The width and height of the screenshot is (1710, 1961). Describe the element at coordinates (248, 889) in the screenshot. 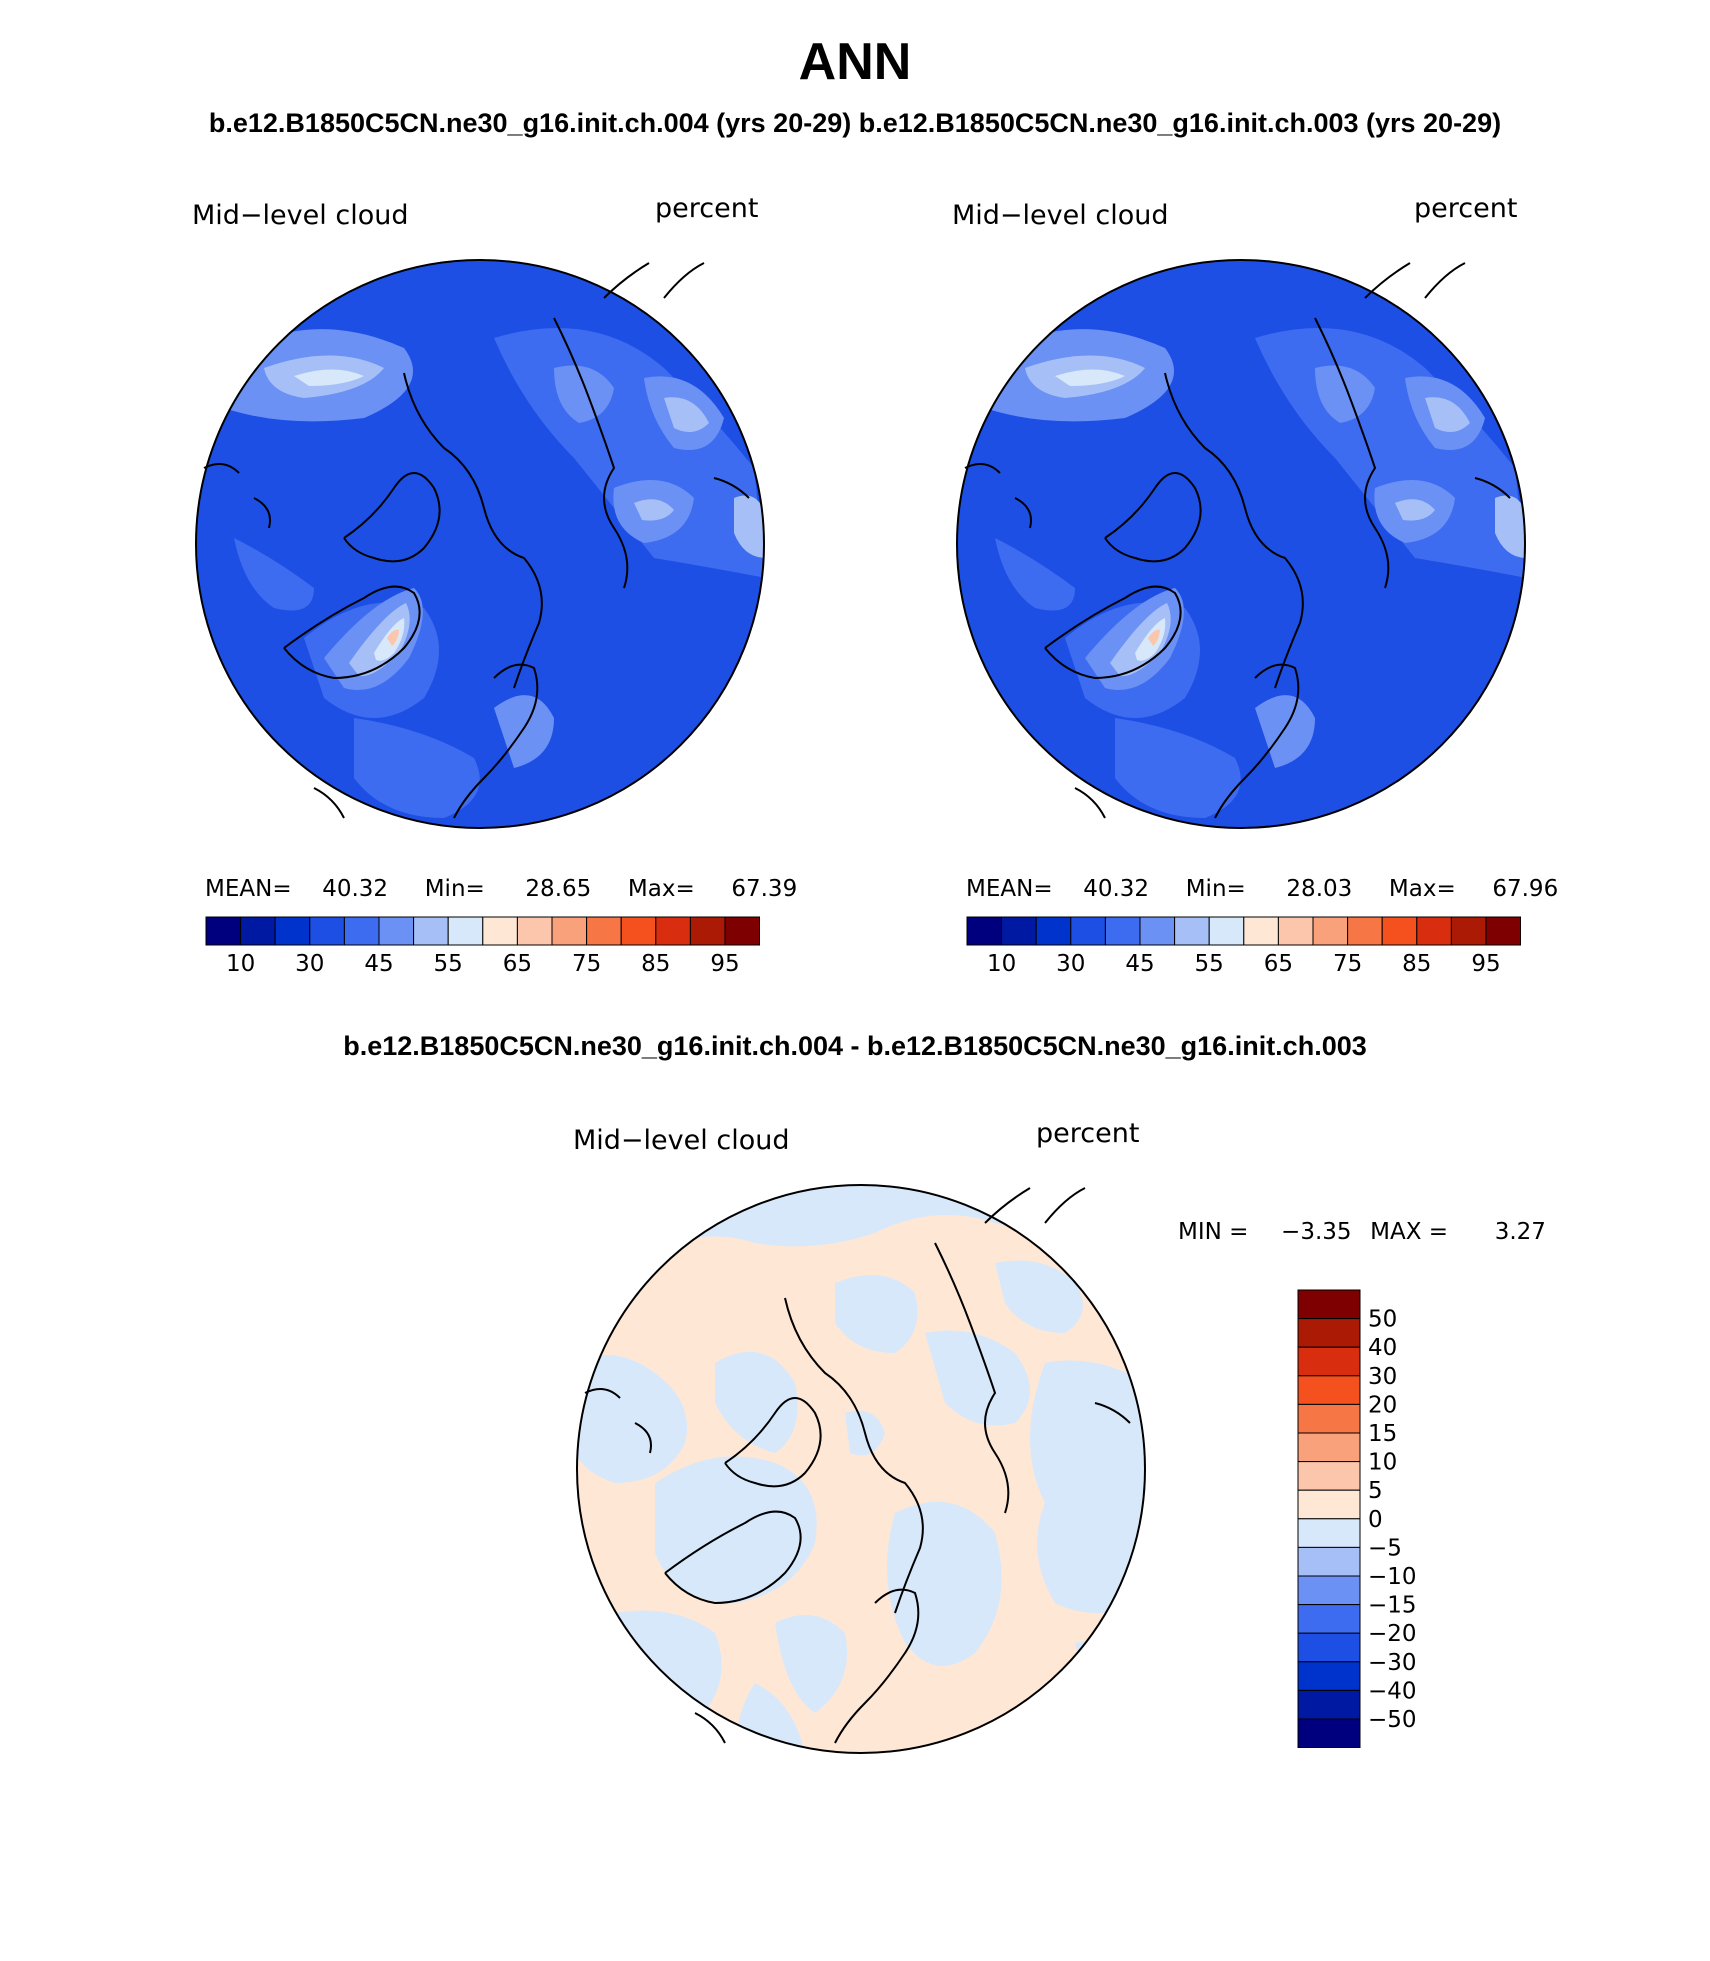

I see `panel1-mean-label: MEAN=` at that location.